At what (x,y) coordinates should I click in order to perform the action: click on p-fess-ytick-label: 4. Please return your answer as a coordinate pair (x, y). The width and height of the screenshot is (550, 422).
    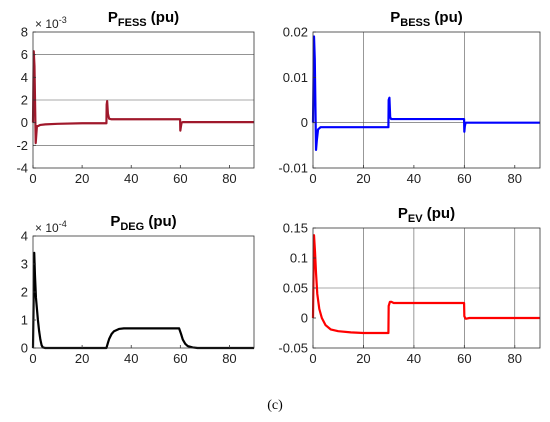
    Looking at the image, I should click on (24, 77).